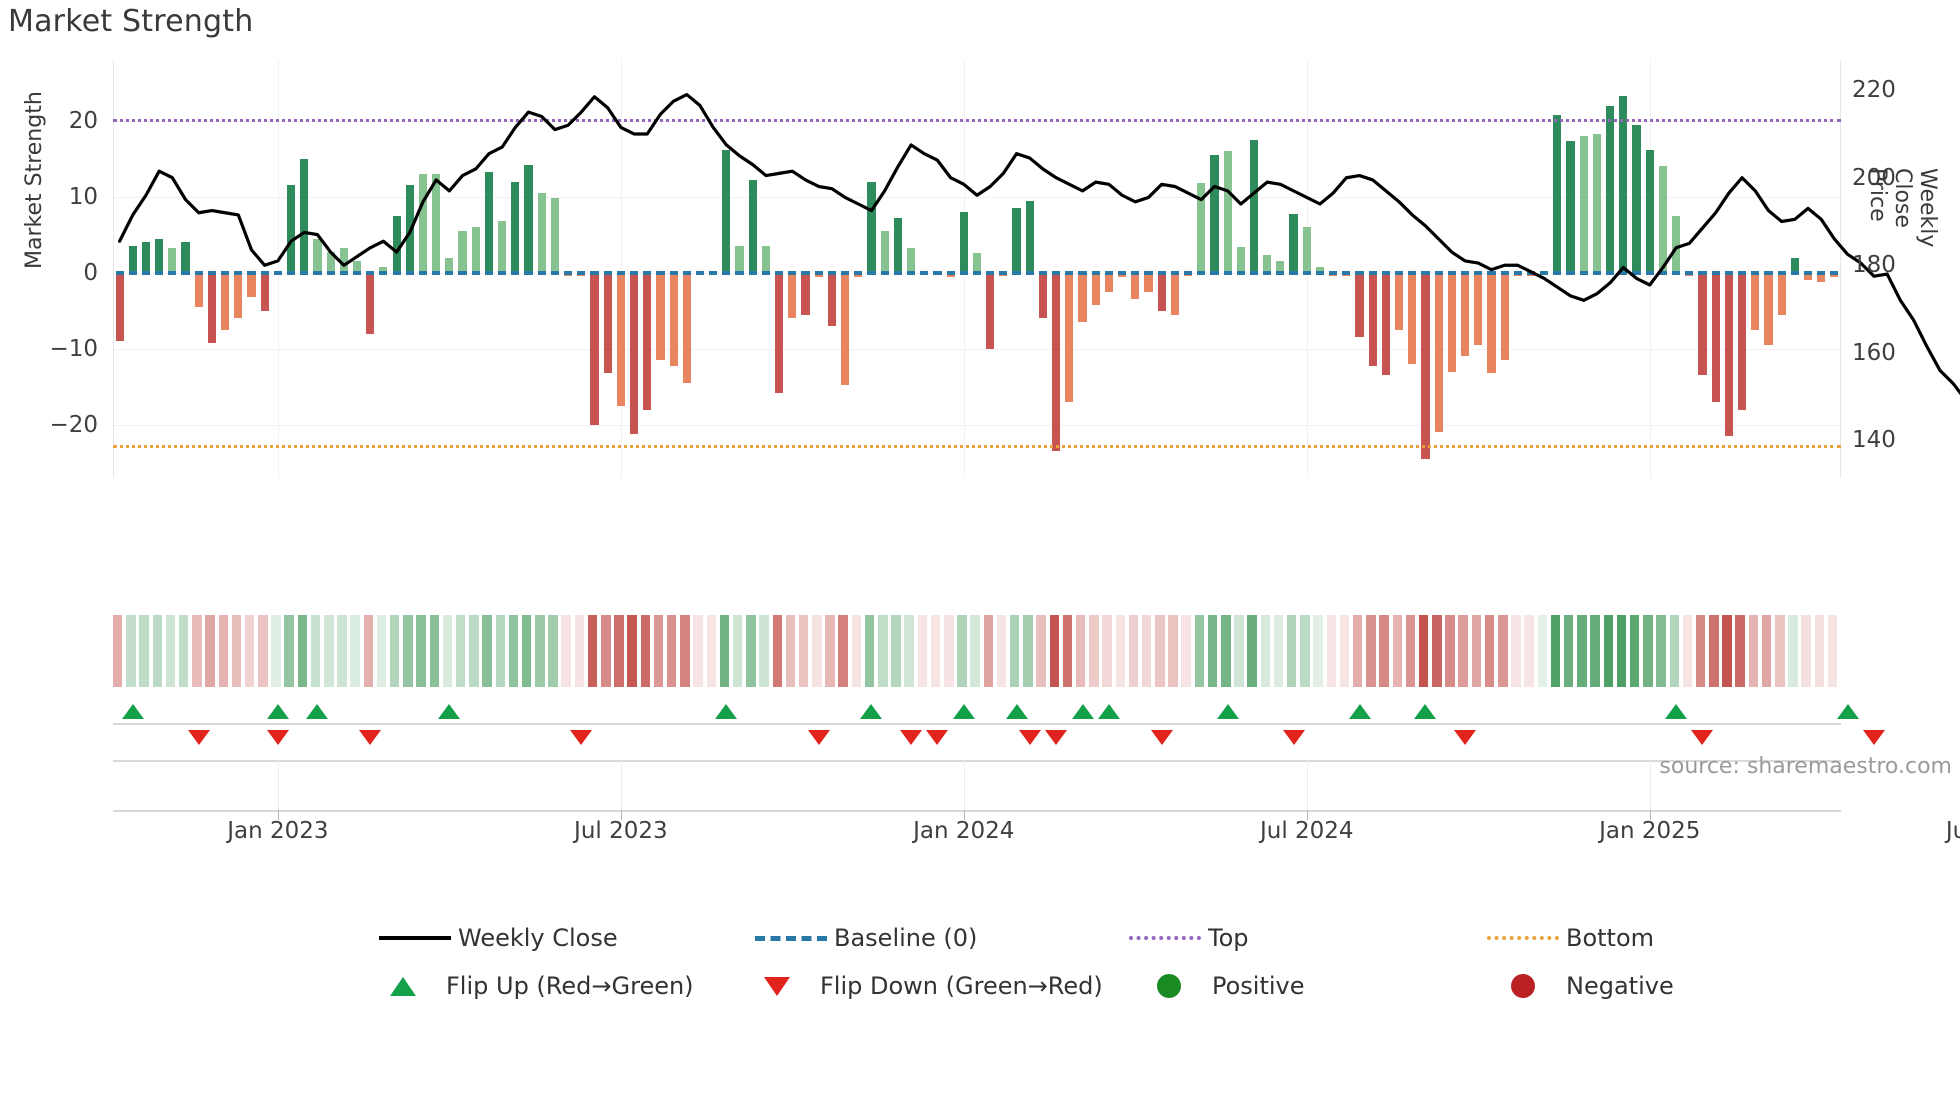  What do you see at coordinates (977, 446) in the screenshot?
I see `reference-line-bottom` at bounding box center [977, 446].